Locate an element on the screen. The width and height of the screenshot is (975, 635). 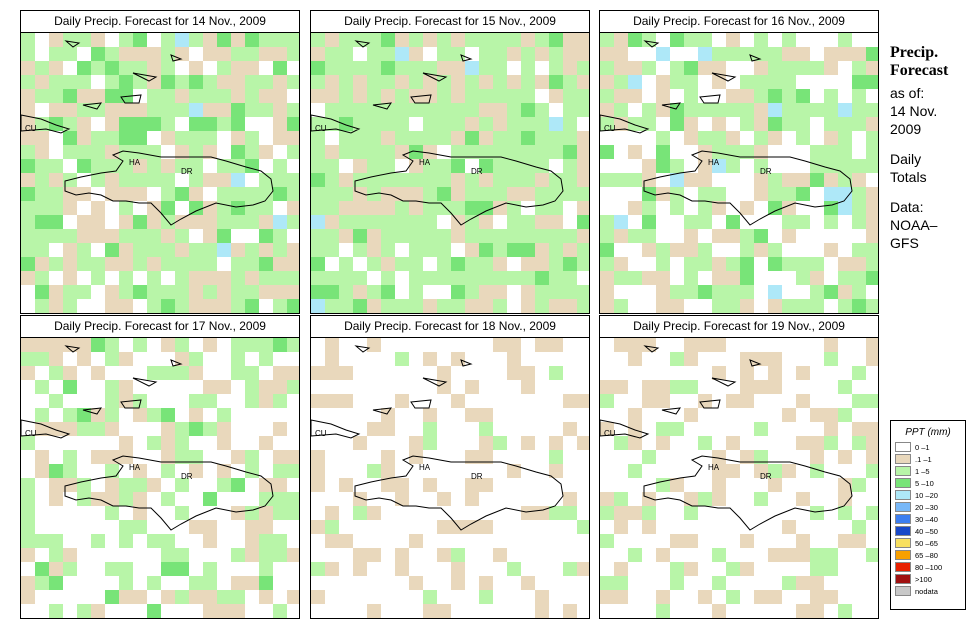
island-outline is located at coordinates (671, 106).